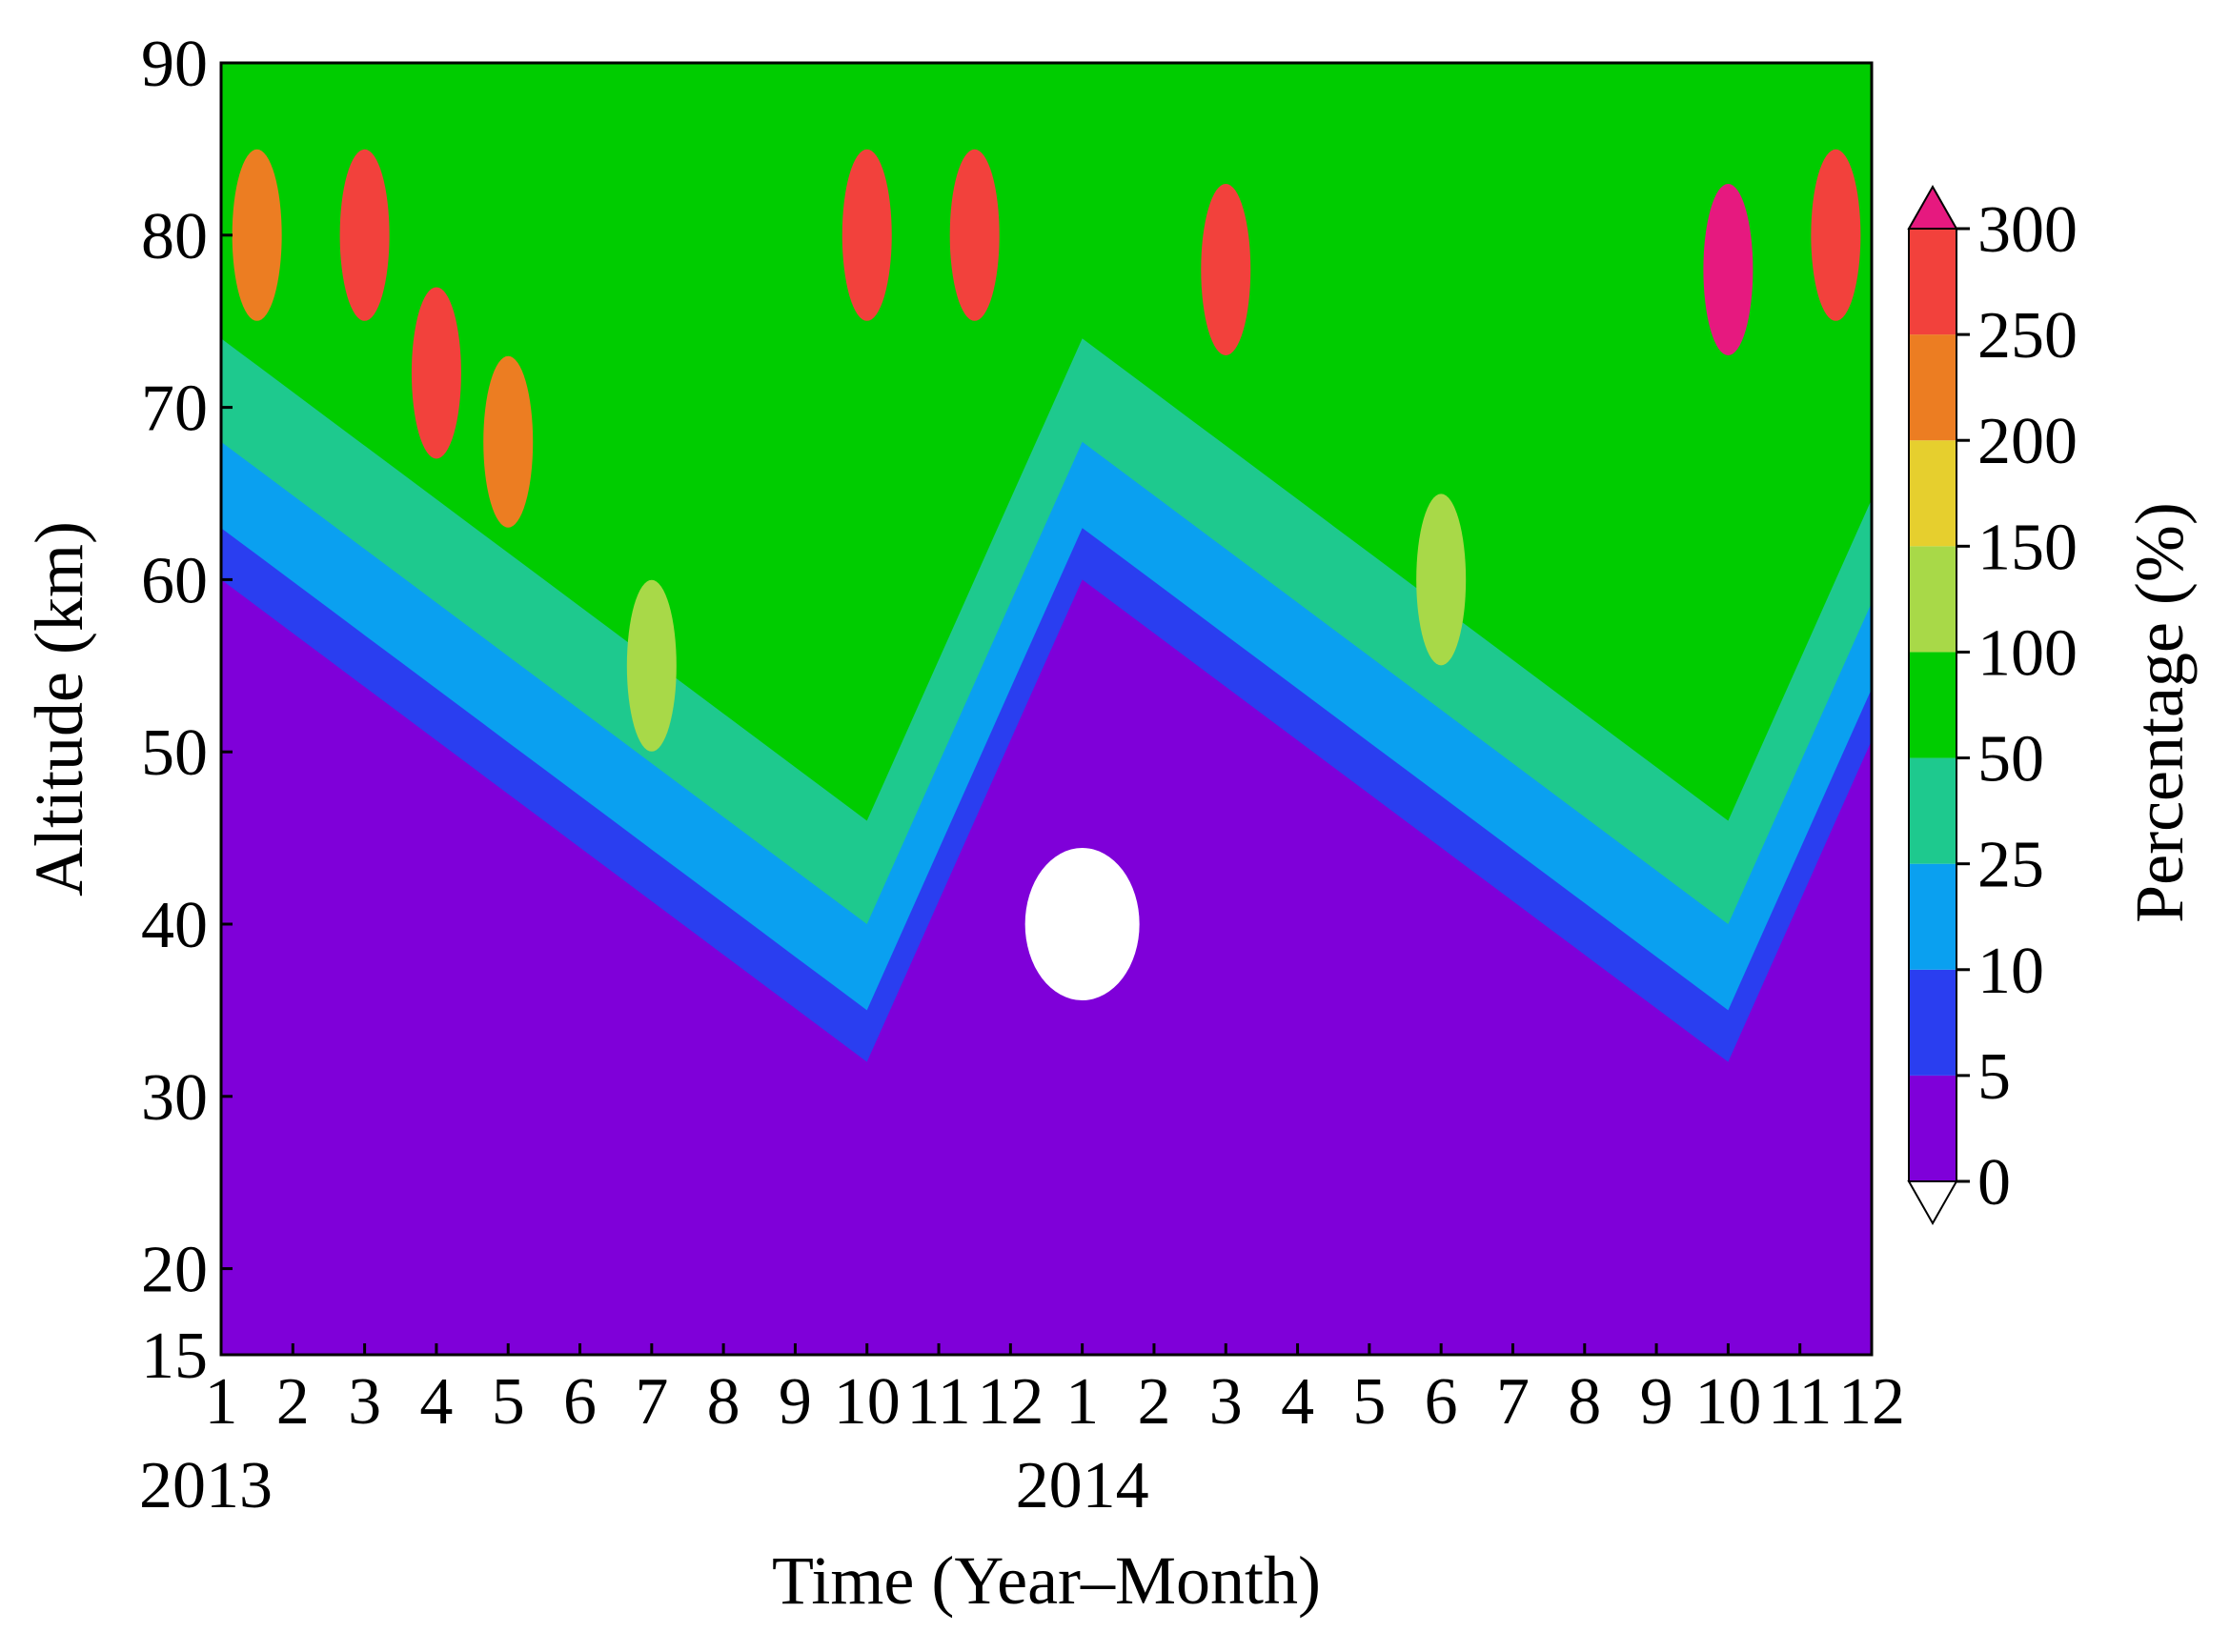  Describe the element at coordinates (174, 409) in the screenshot. I see `y-tick-label: 70` at that location.